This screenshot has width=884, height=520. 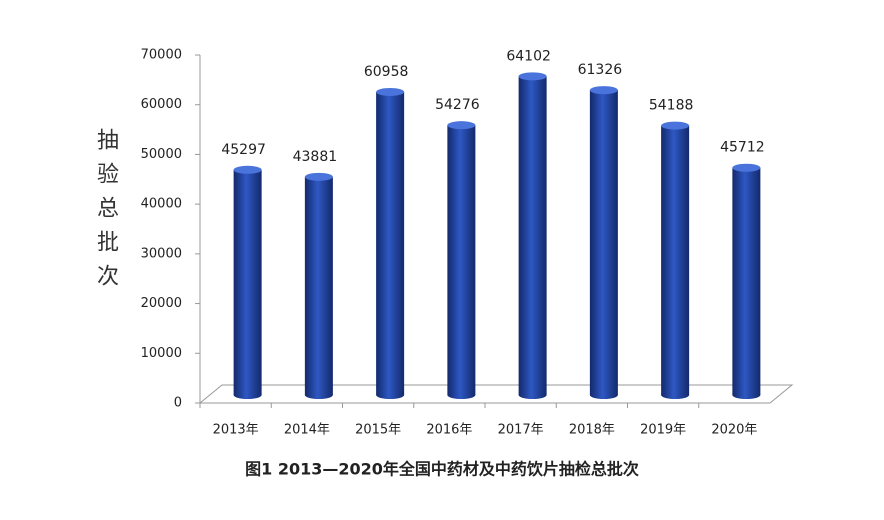 I want to click on y-tick-label: 50000, so click(x=161, y=154).